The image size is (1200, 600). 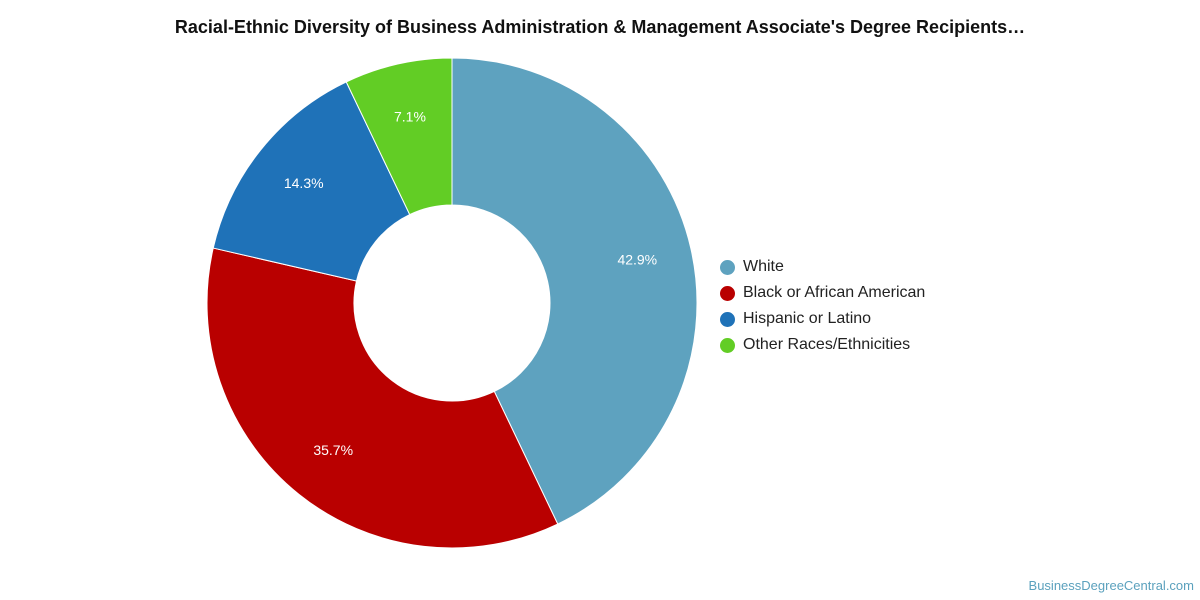 I want to click on data-label-other-races-ethnicities: 7.1%, so click(x=410, y=116).